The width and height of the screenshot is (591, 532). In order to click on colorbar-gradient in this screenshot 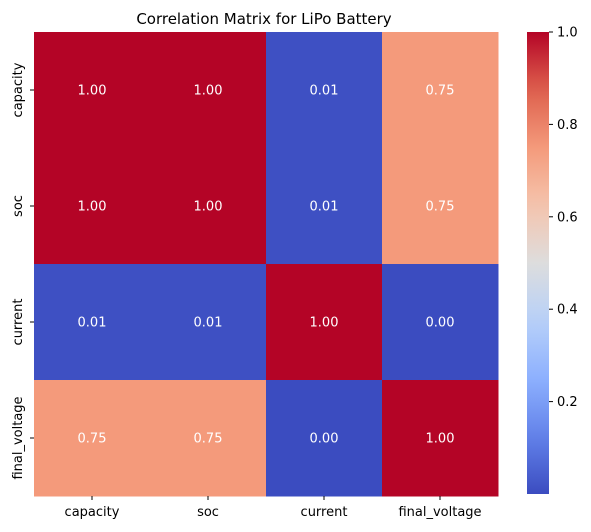, I will do `click(538, 263)`.